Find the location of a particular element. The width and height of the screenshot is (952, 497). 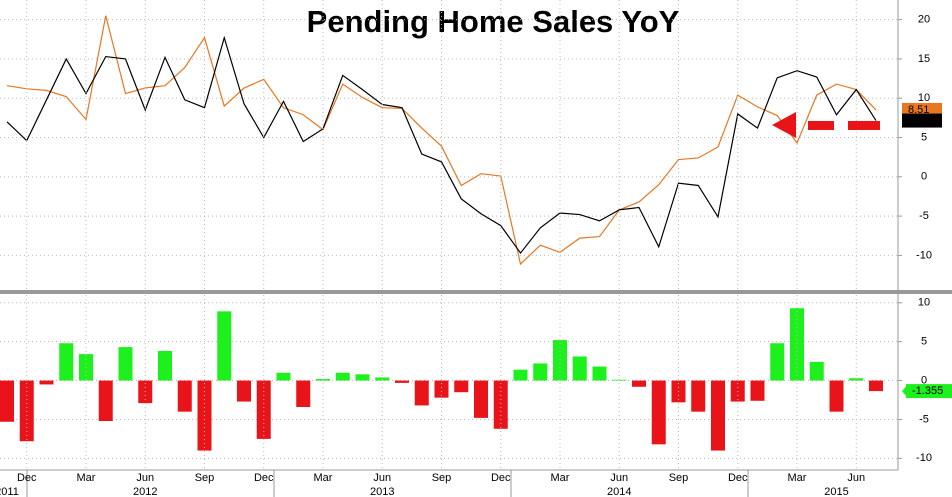

year-label: 2013 is located at coordinates (382, 491).